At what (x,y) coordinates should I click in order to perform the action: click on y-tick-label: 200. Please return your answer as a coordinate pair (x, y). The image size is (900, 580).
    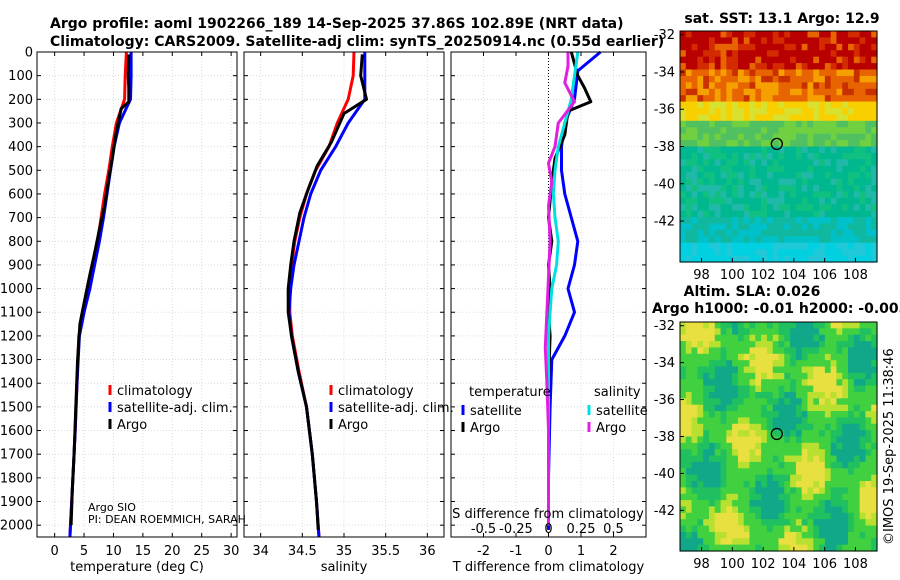
    Looking at the image, I should click on (20, 100).